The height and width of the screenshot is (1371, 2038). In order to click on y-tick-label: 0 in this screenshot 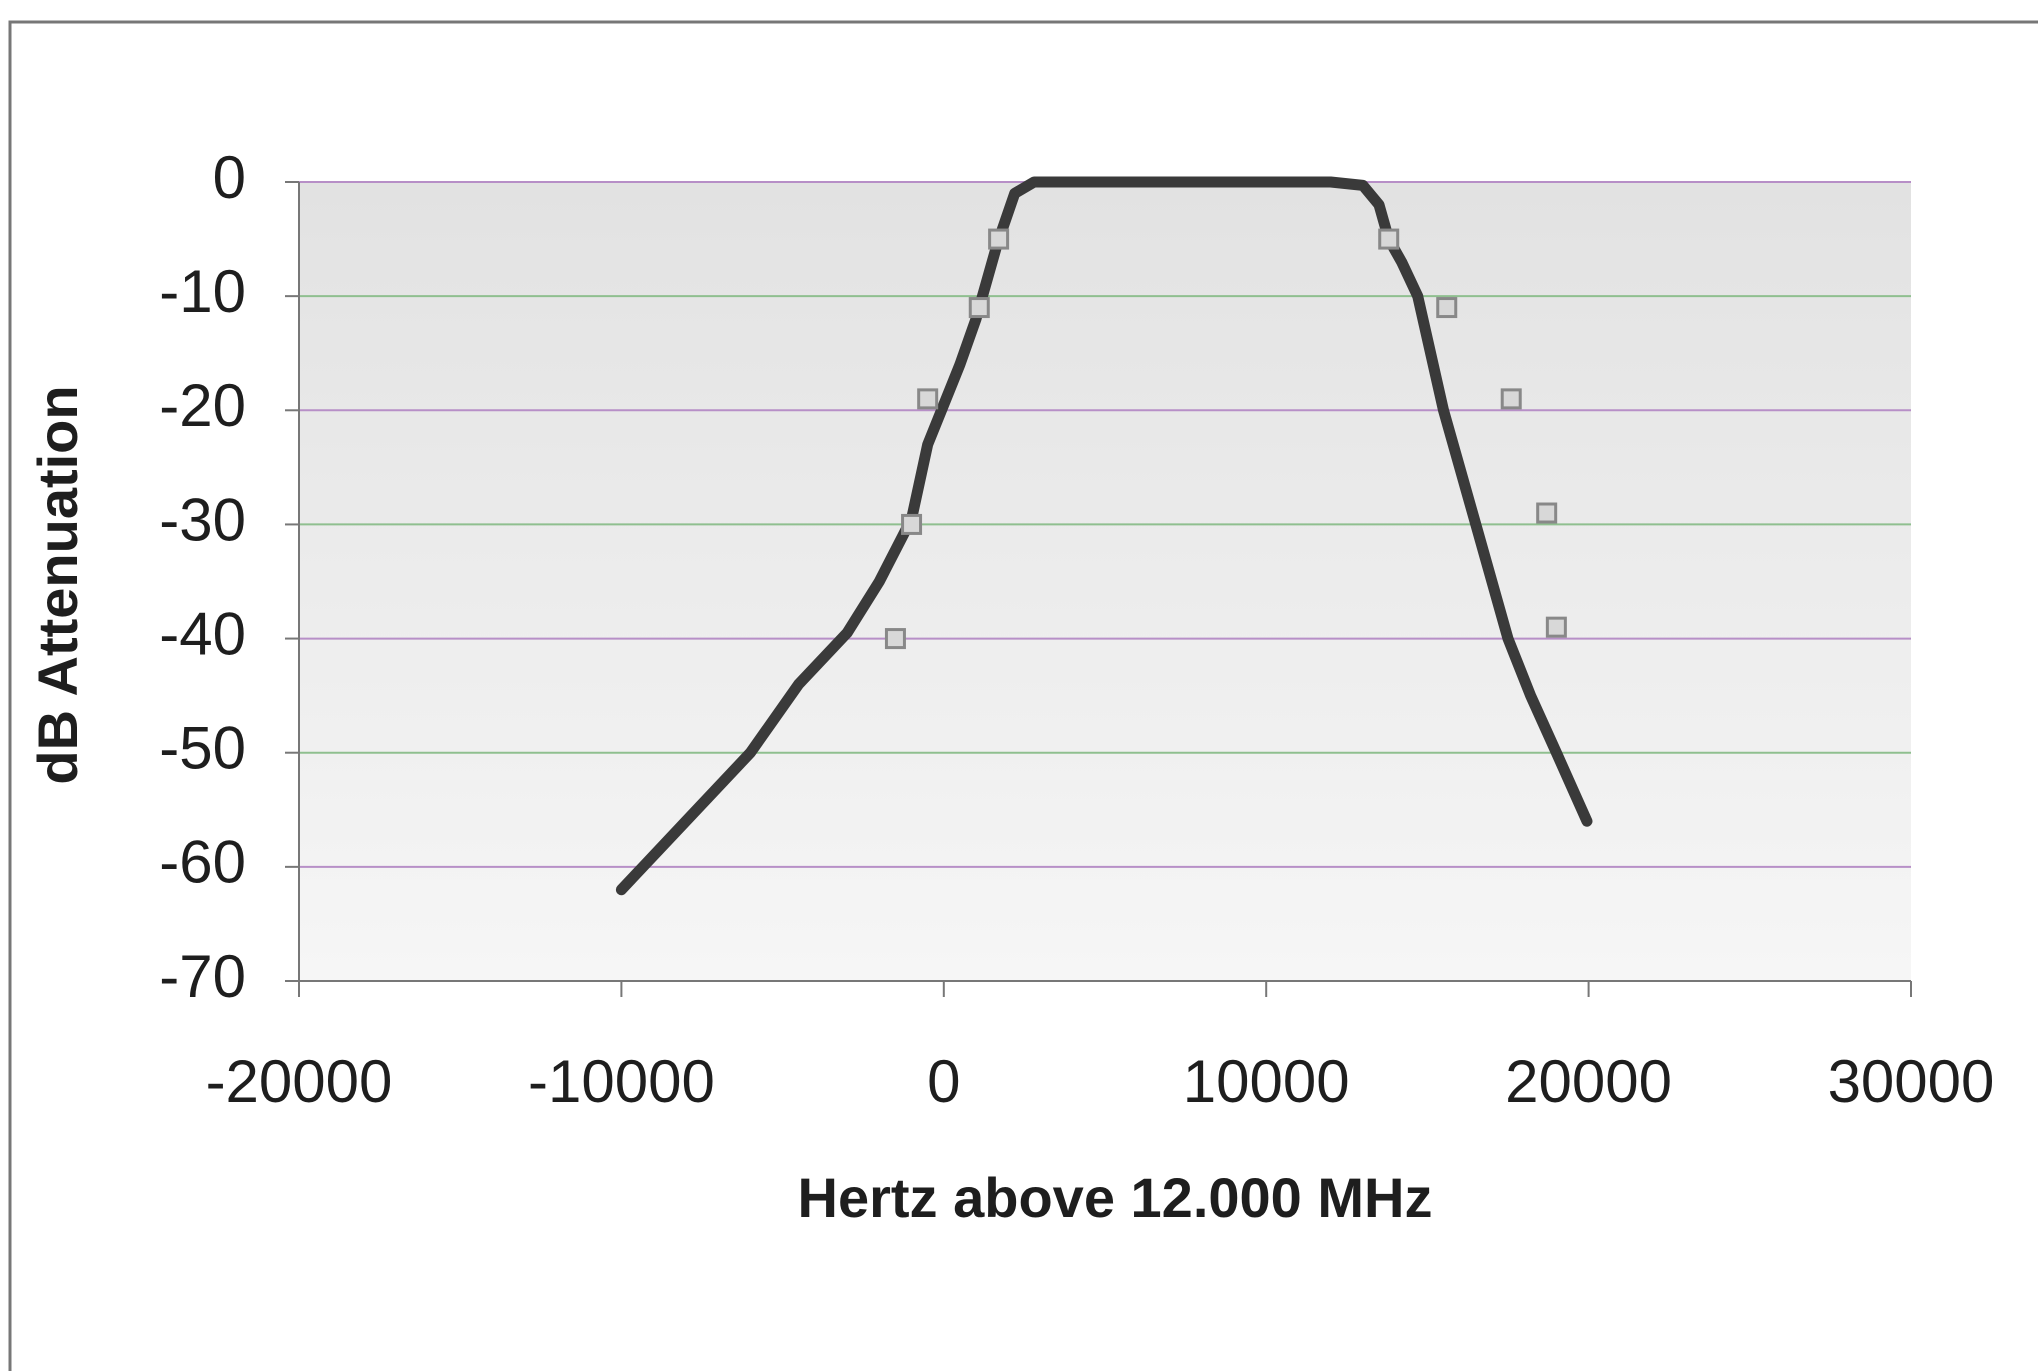, I will do `click(229, 177)`.